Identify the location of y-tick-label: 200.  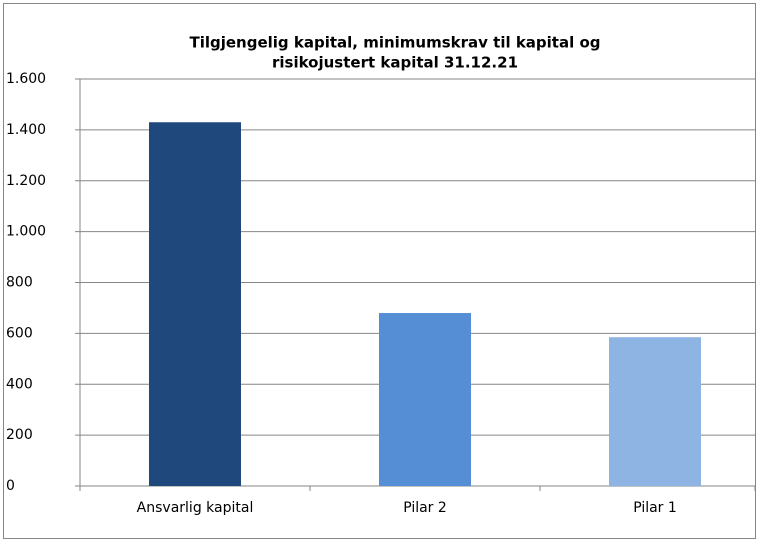
(19, 435).